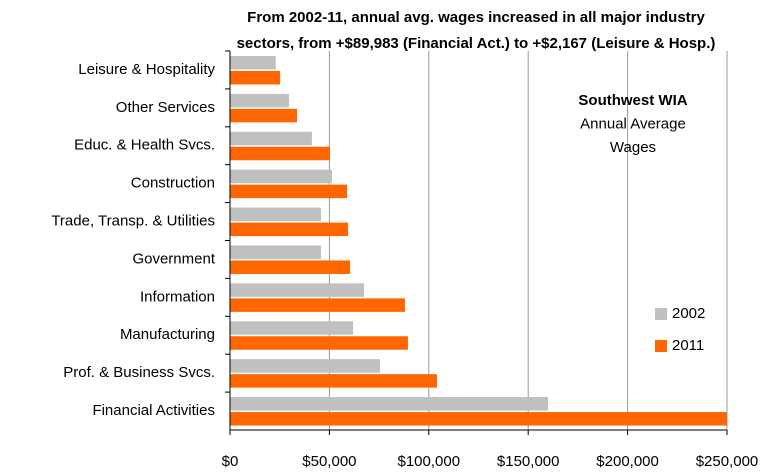  I want to click on y-tick-label: Manufacturing, so click(167, 334).